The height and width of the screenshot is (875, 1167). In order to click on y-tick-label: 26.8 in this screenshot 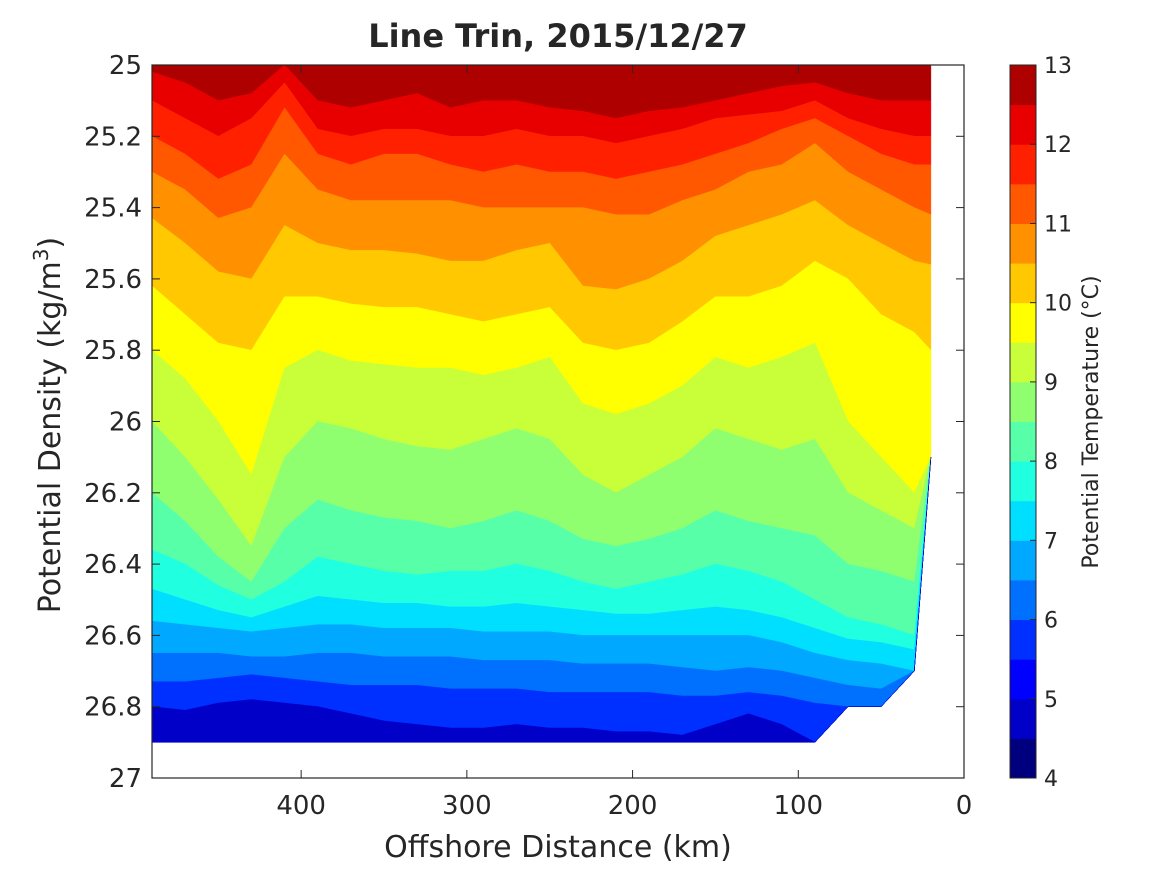, I will do `click(113, 708)`.